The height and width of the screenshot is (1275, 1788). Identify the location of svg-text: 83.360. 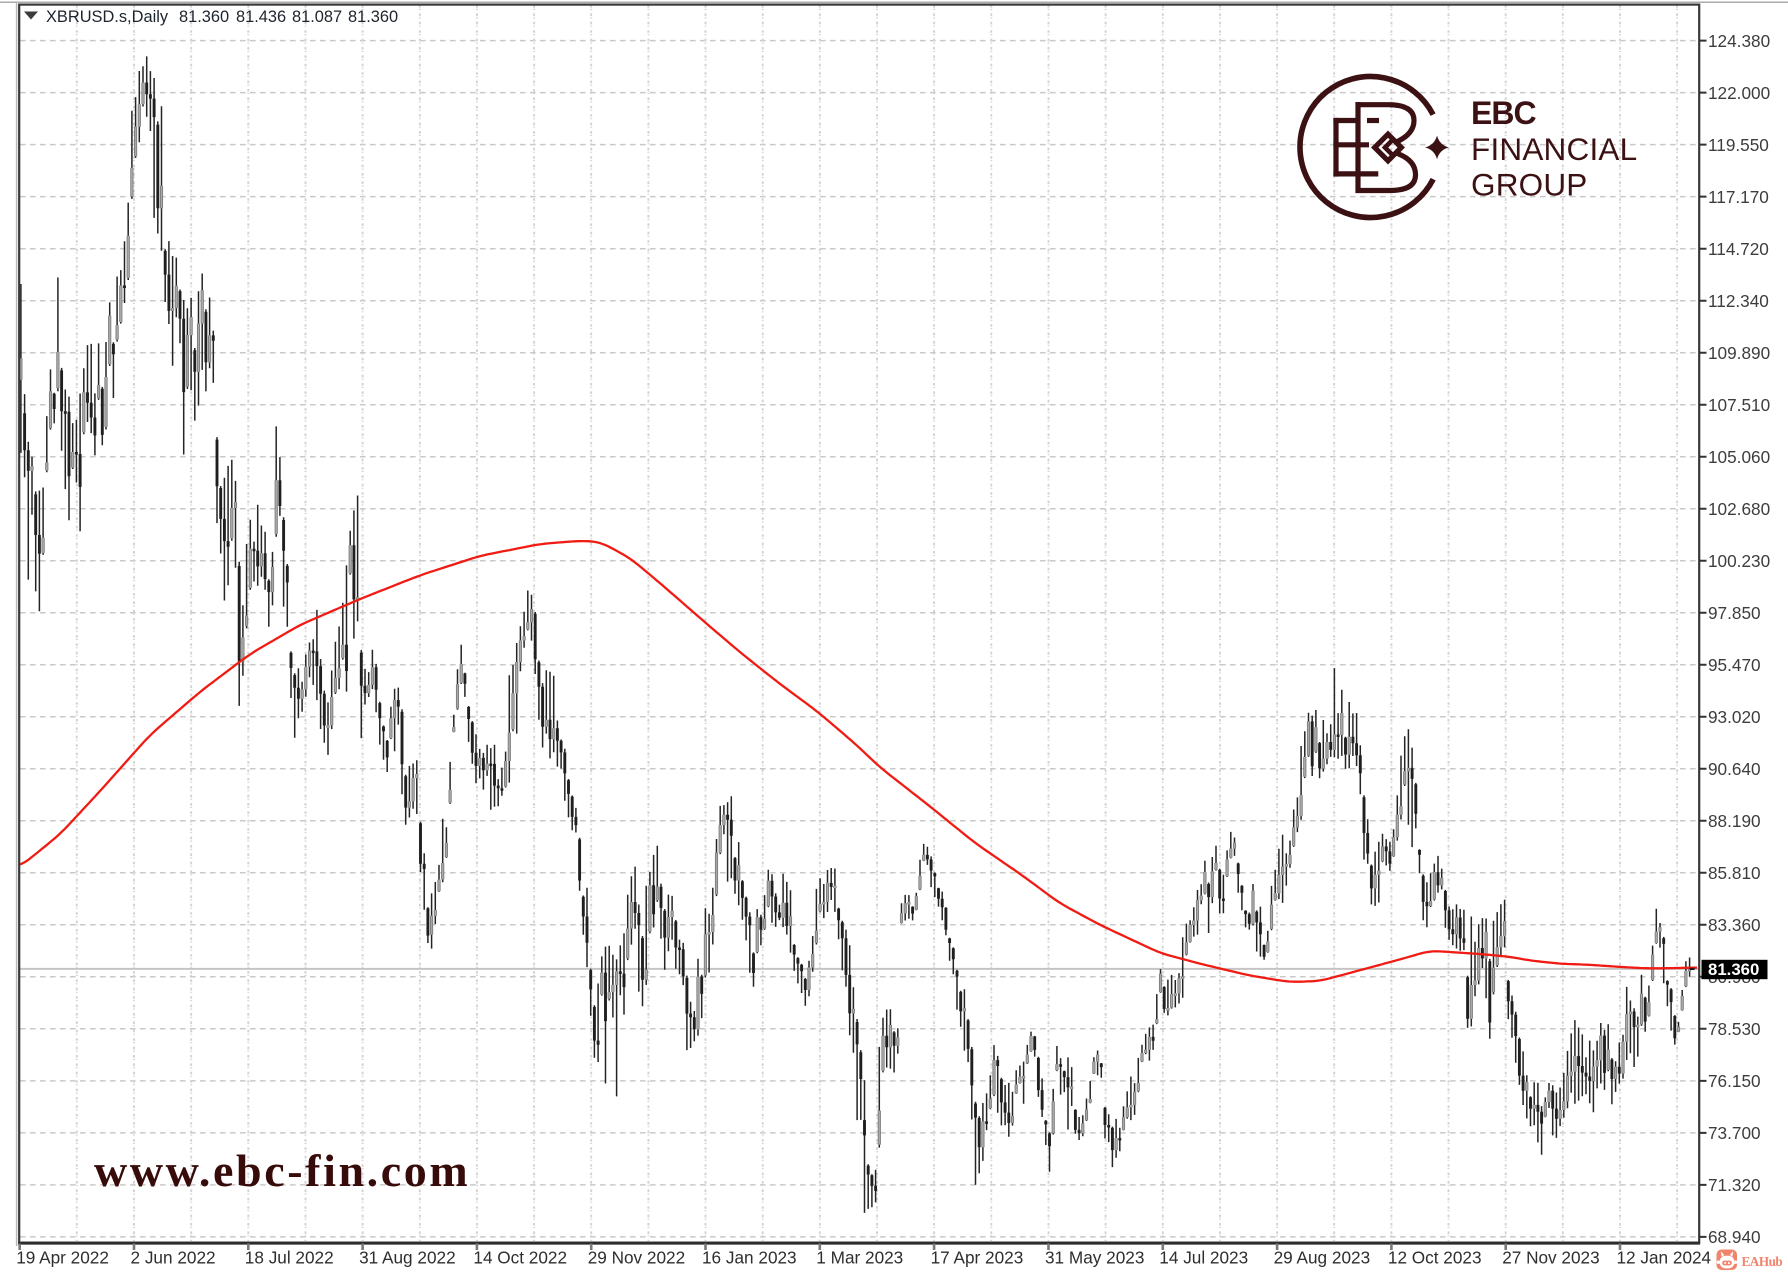
(1734, 925).